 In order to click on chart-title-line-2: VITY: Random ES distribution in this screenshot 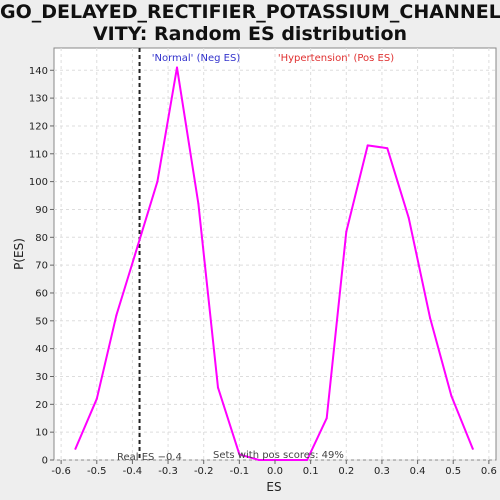, I will do `click(250, 34)`.